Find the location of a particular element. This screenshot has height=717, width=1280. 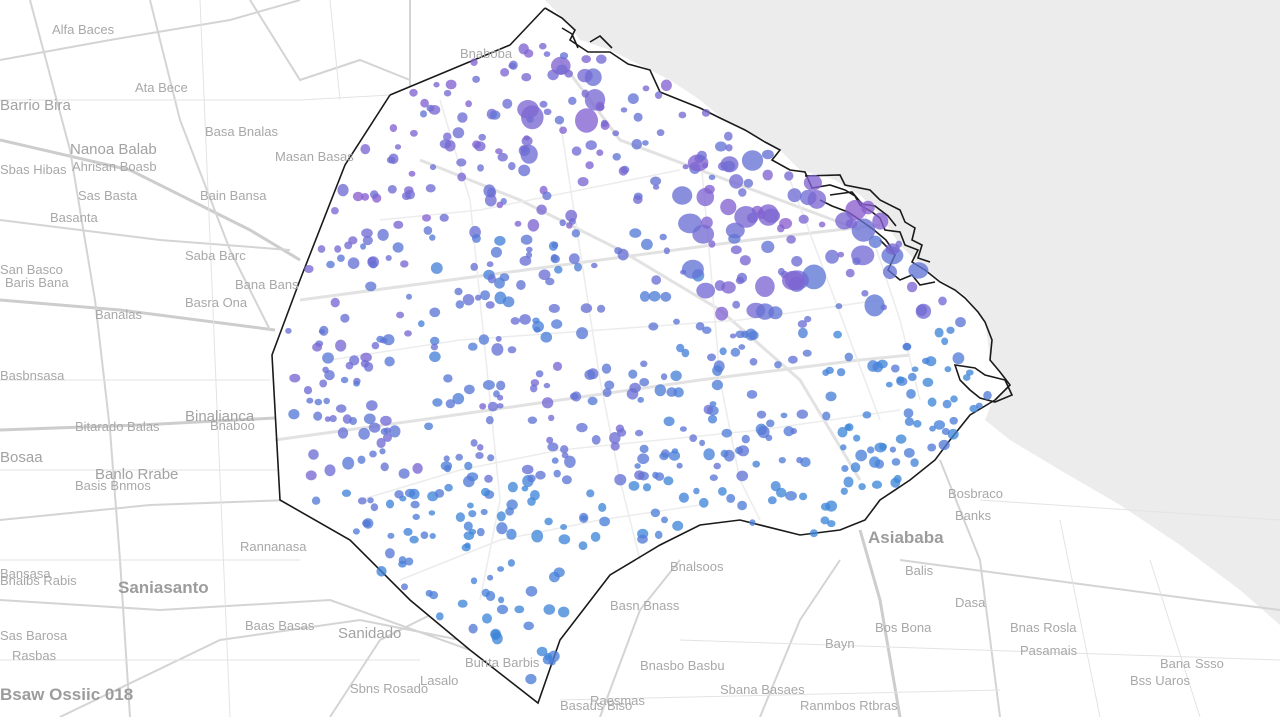

place-label: Bana is located at coordinates (1175, 663).